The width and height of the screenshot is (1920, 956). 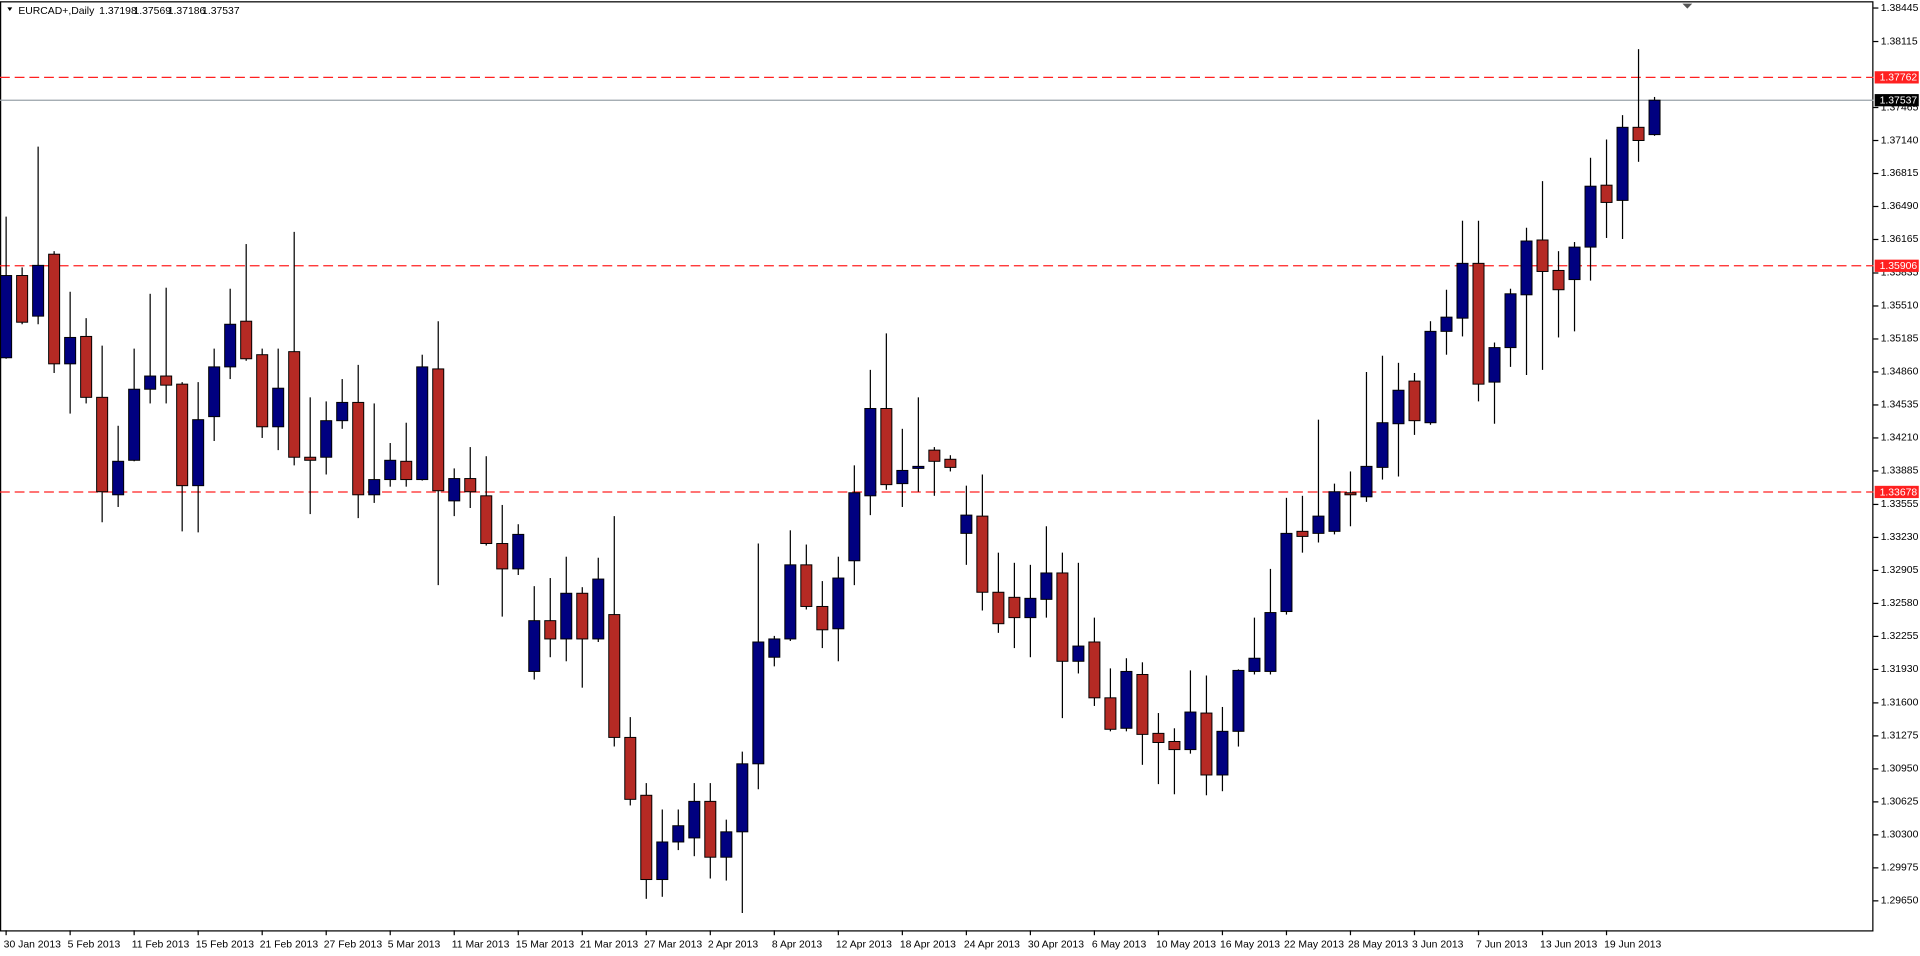 I want to click on x-tick-label: 24 Apr 2013, so click(x=992, y=945).